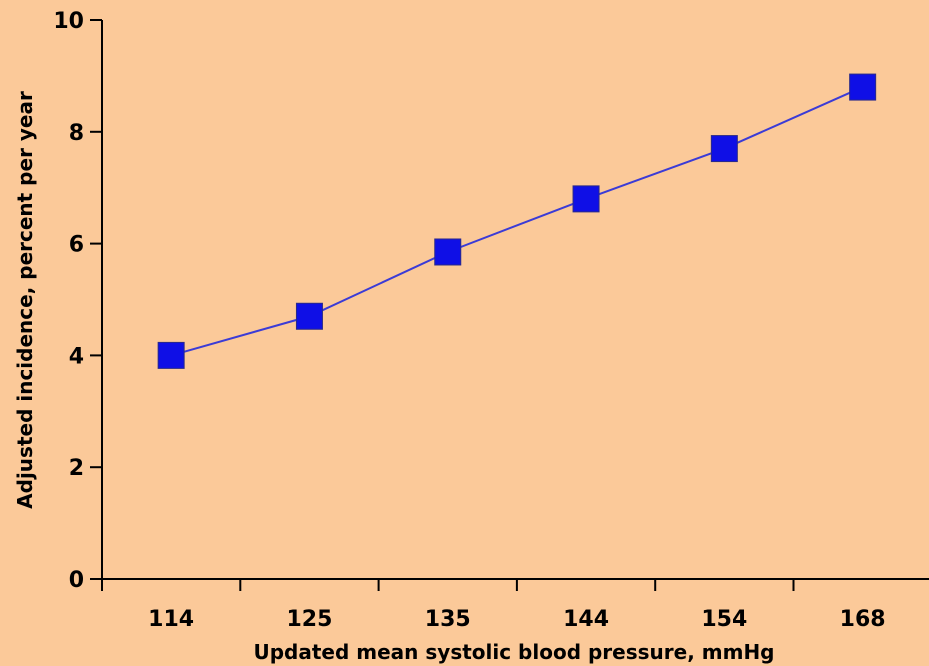  I want to click on y-tick-label: 10, so click(68, 21).